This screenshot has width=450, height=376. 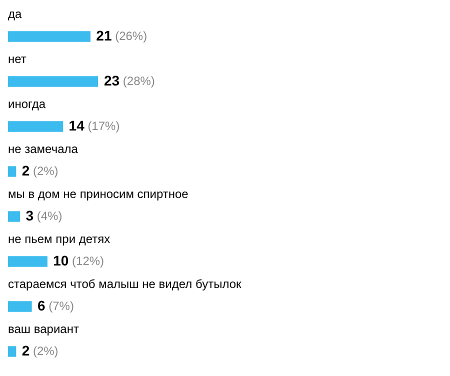 I want to click on y-tick-label: нет, so click(x=17, y=59).